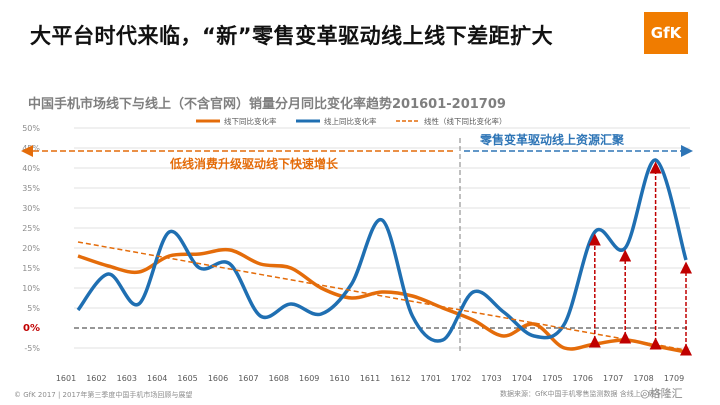 This screenshot has height=405, width=720. Describe the element at coordinates (32, 348) in the screenshot. I see `y-tick-label: -5%` at that location.